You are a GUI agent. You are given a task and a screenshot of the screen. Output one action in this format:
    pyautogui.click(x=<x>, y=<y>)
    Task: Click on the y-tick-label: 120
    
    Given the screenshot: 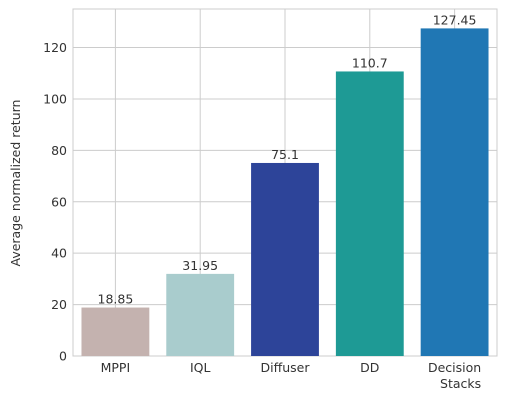 What is the action you would take?
    pyautogui.click(x=55, y=47)
    